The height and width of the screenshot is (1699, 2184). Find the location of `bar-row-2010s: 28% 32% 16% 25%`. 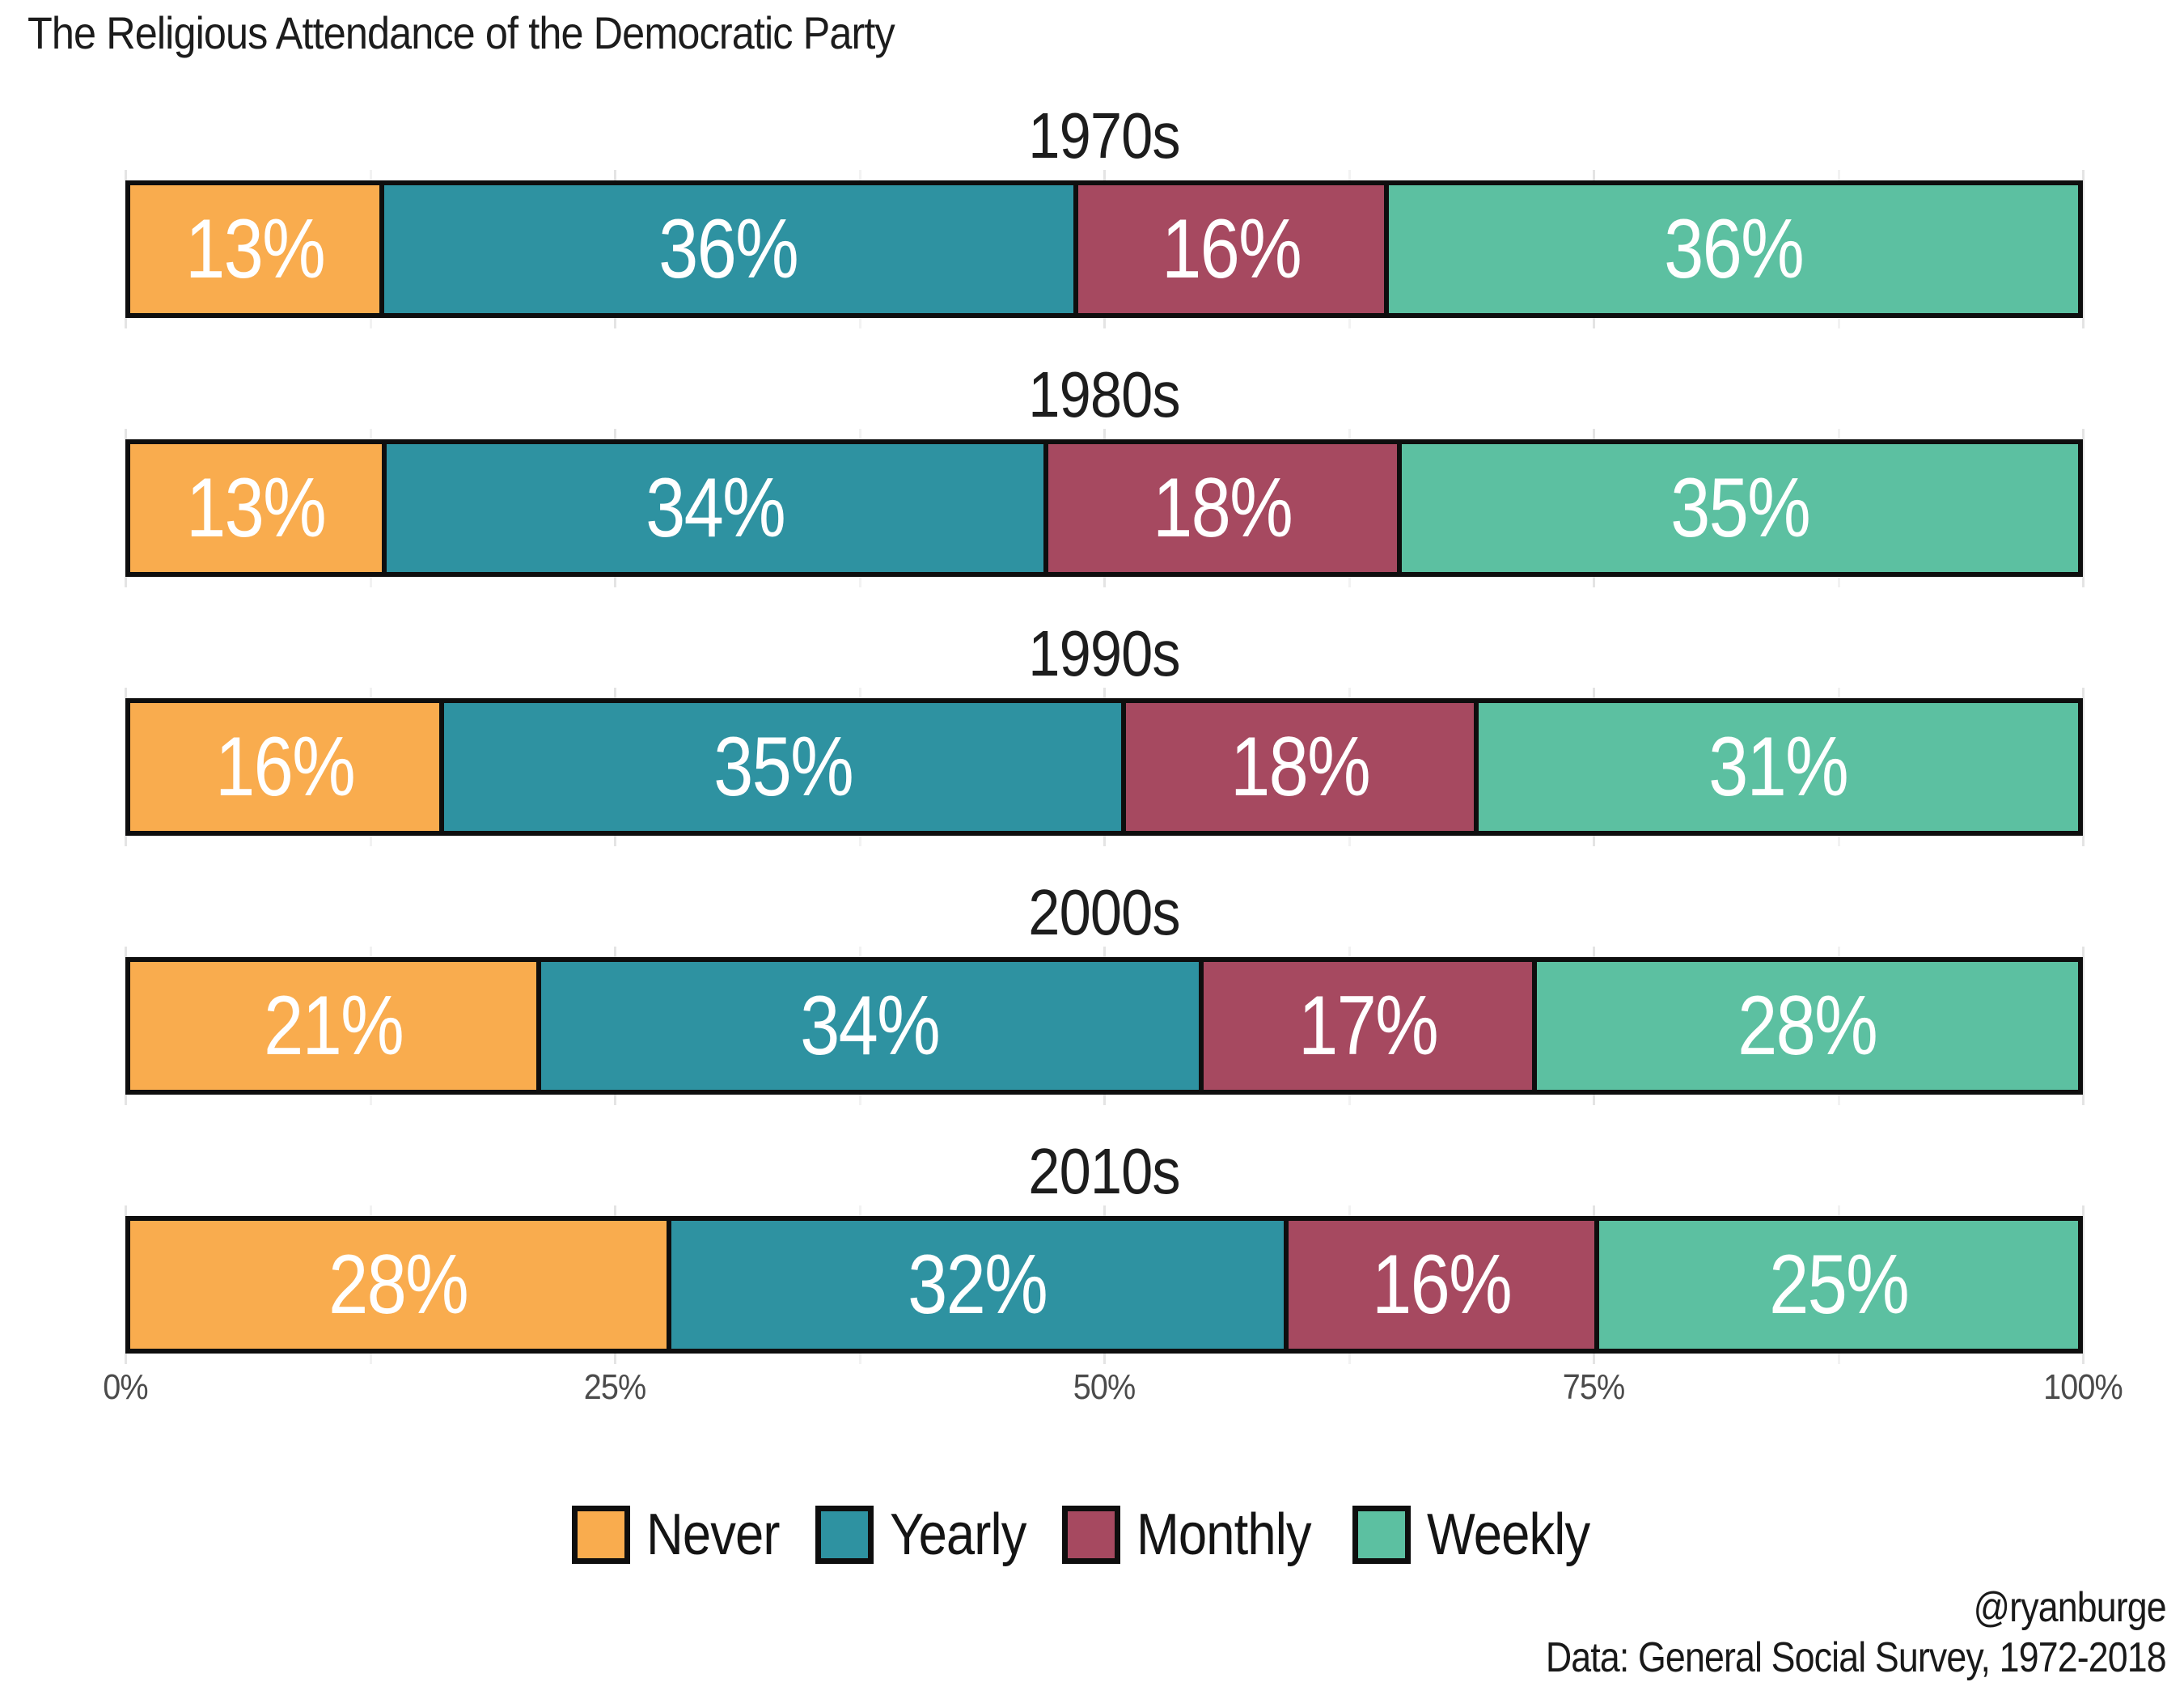

bar-row-2010s: 28% 32% 16% 25% is located at coordinates (1104, 1285).